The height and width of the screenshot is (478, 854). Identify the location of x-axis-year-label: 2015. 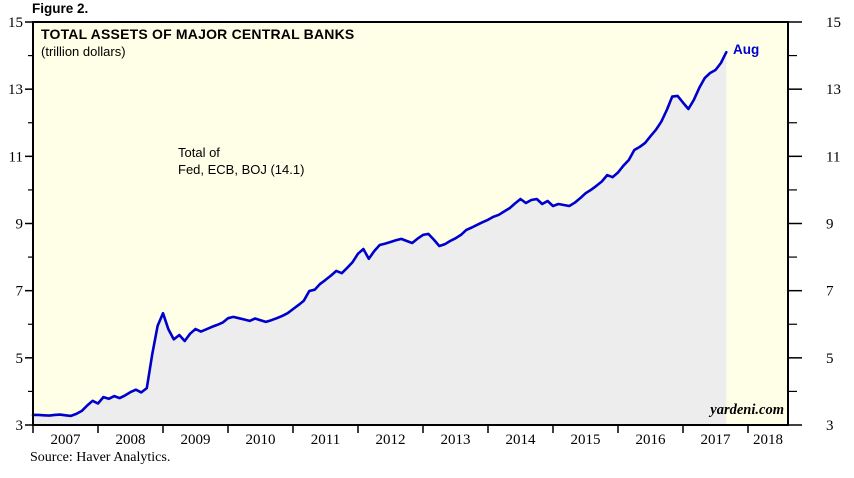
(586, 440).